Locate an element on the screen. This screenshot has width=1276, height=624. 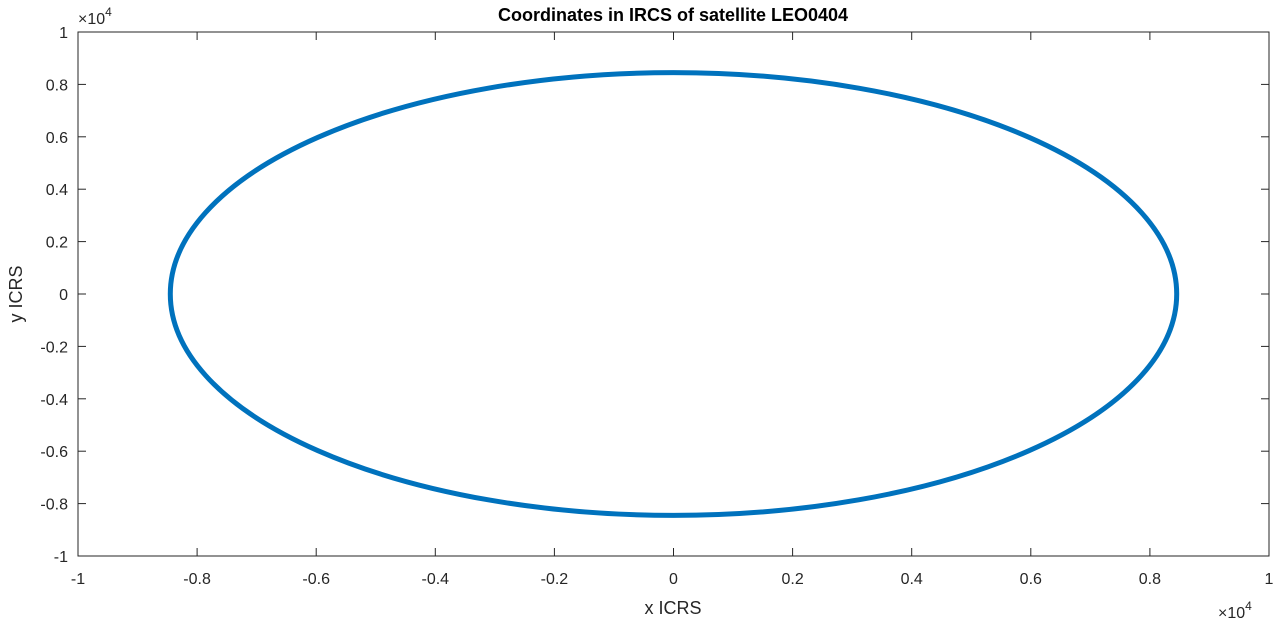
y-exponent-base: ×10 is located at coordinates (91, 19).